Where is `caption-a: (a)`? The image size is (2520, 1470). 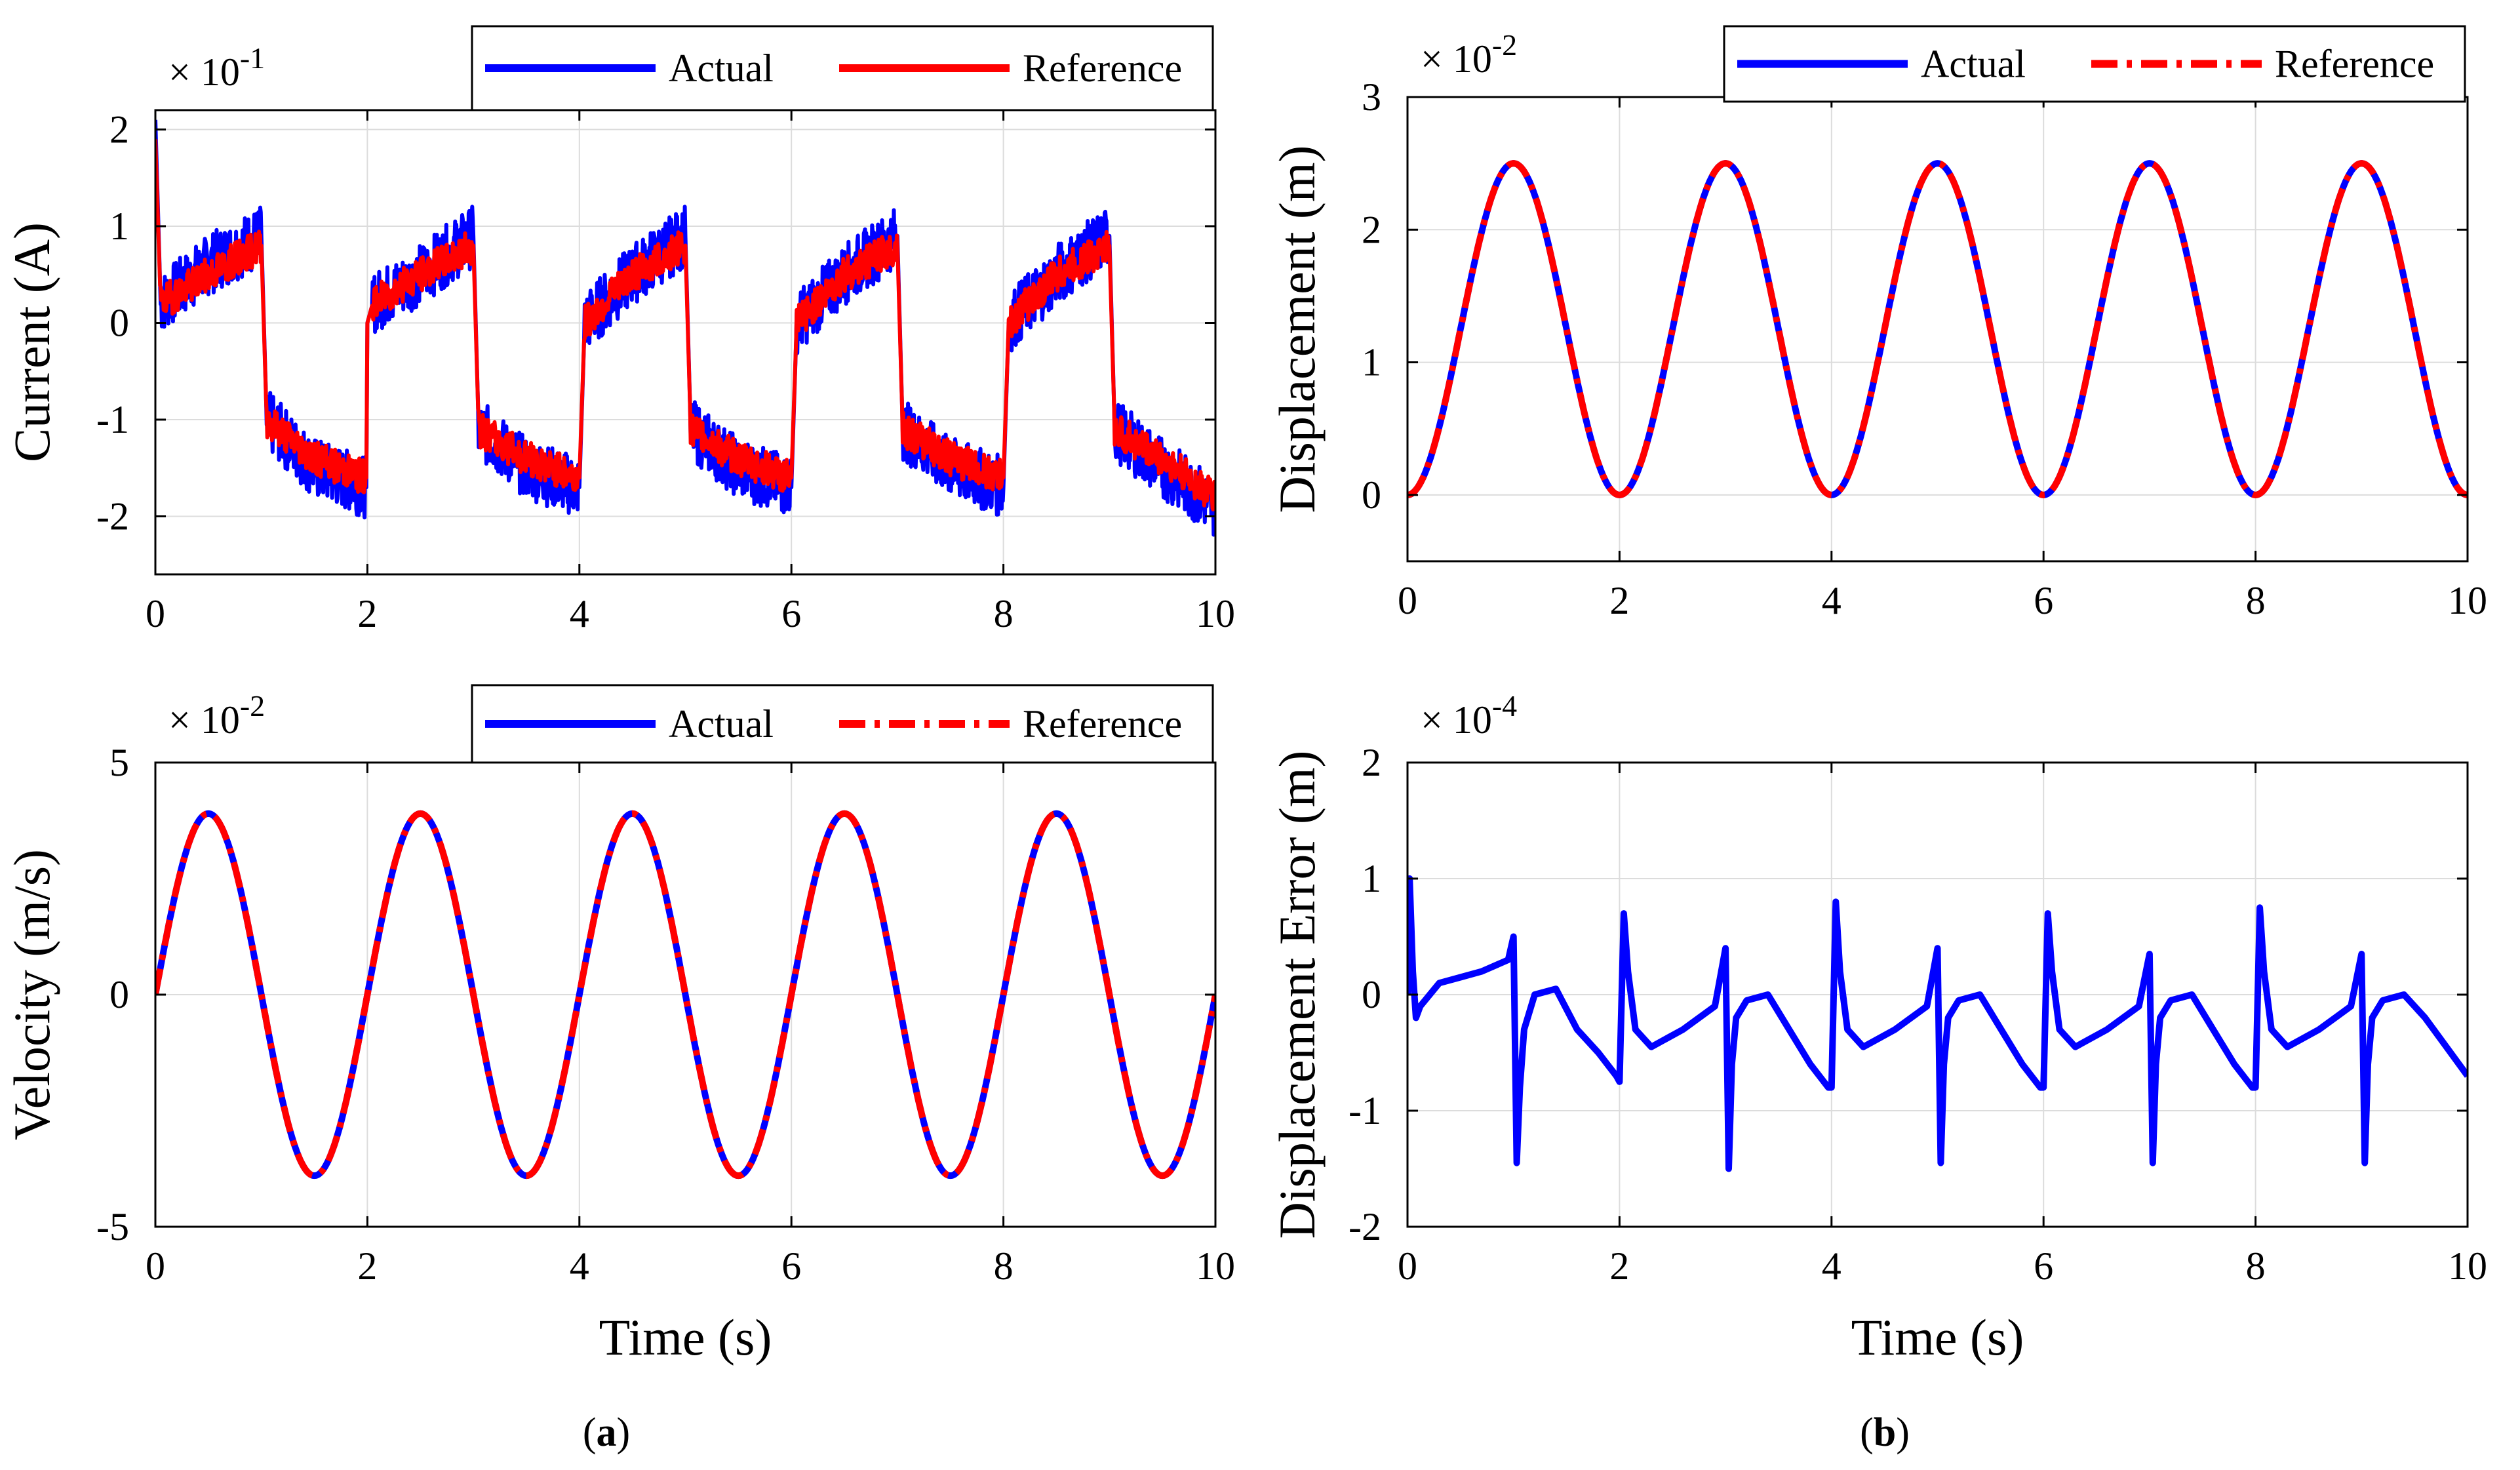
caption-a: (a) is located at coordinates (606, 1433).